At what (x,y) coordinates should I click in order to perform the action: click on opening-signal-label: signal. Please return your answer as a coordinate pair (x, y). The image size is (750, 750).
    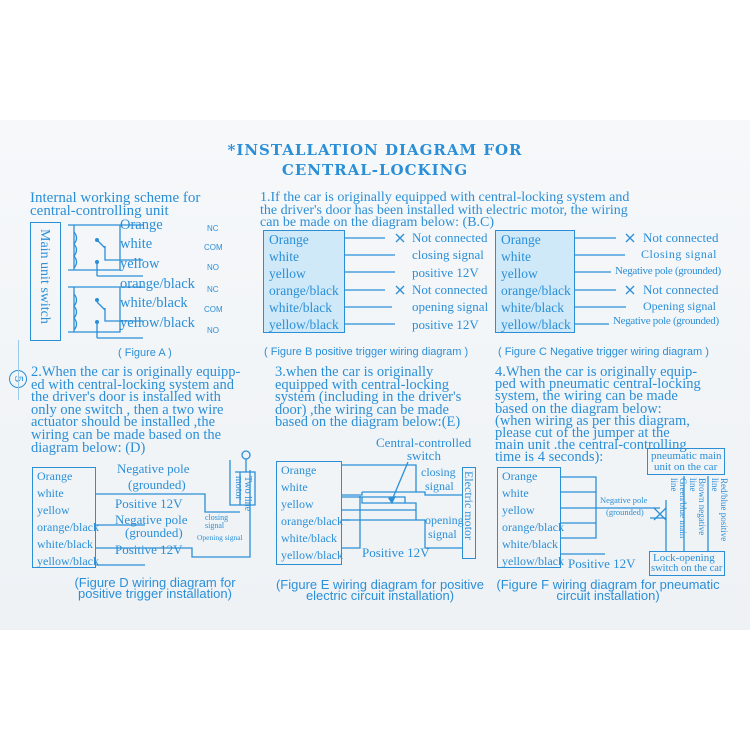
    Looking at the image, I should click on (442, 534).